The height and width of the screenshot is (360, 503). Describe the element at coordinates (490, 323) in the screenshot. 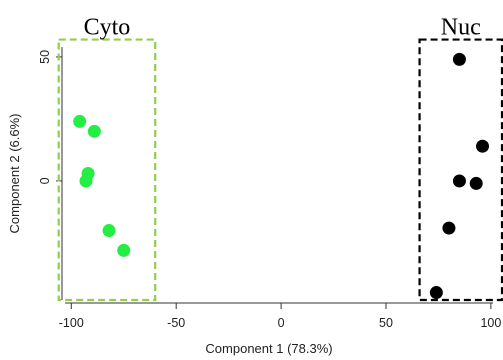

I see `x-tick-label: 100` at that location.